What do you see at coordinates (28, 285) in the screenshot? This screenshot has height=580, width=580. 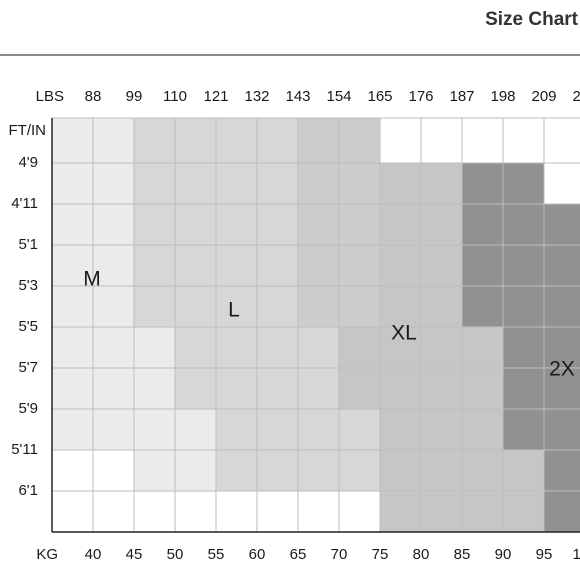 I see `height-value: 5'3` at bounding box center [28, 285].